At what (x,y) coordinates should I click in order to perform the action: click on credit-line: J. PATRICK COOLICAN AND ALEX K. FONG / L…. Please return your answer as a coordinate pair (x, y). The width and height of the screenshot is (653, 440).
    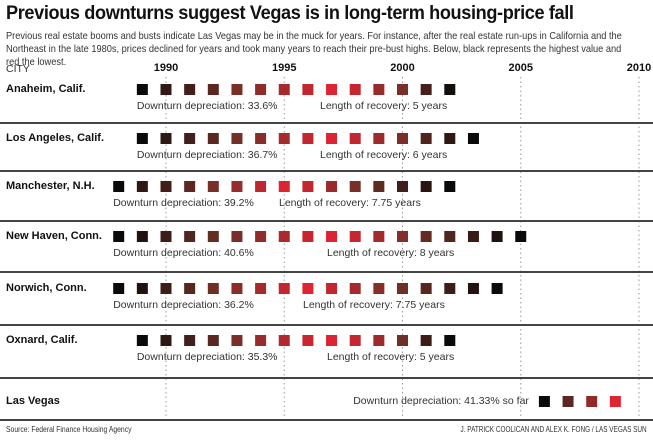
    Looking at the image, I should click on (553, 429).